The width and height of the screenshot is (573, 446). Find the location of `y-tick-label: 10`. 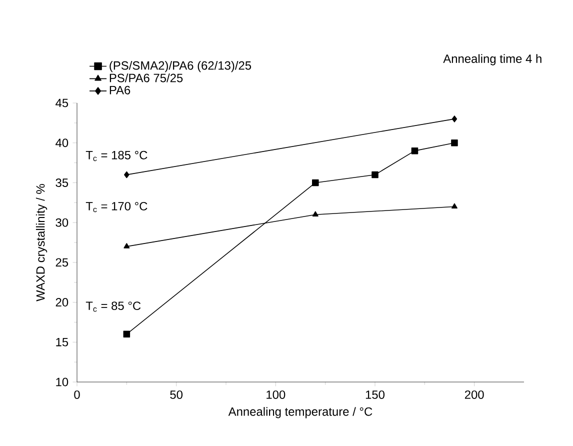

y-tick-label: 10 is located at coordinates (62, 382).